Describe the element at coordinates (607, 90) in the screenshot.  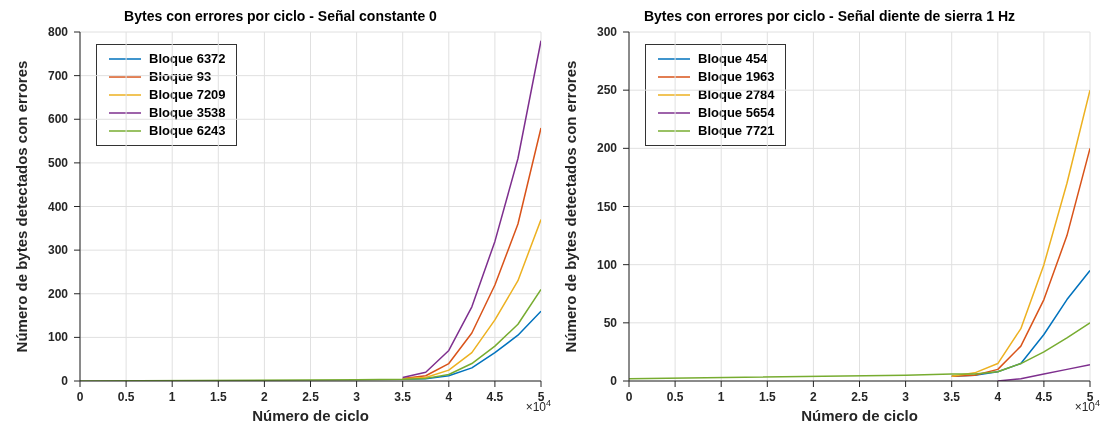
I see `y-tick-label: 250` at that location.